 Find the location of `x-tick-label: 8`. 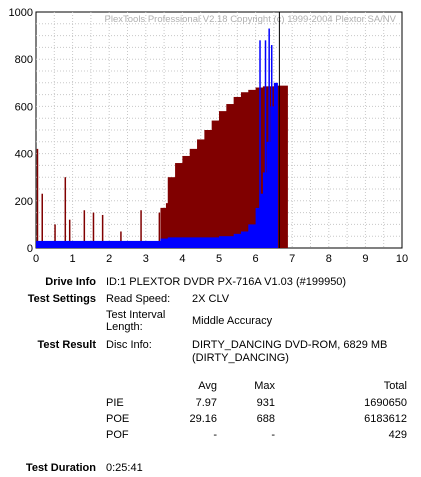

x-tick-label: 8 is located at coordinates (329, 259).